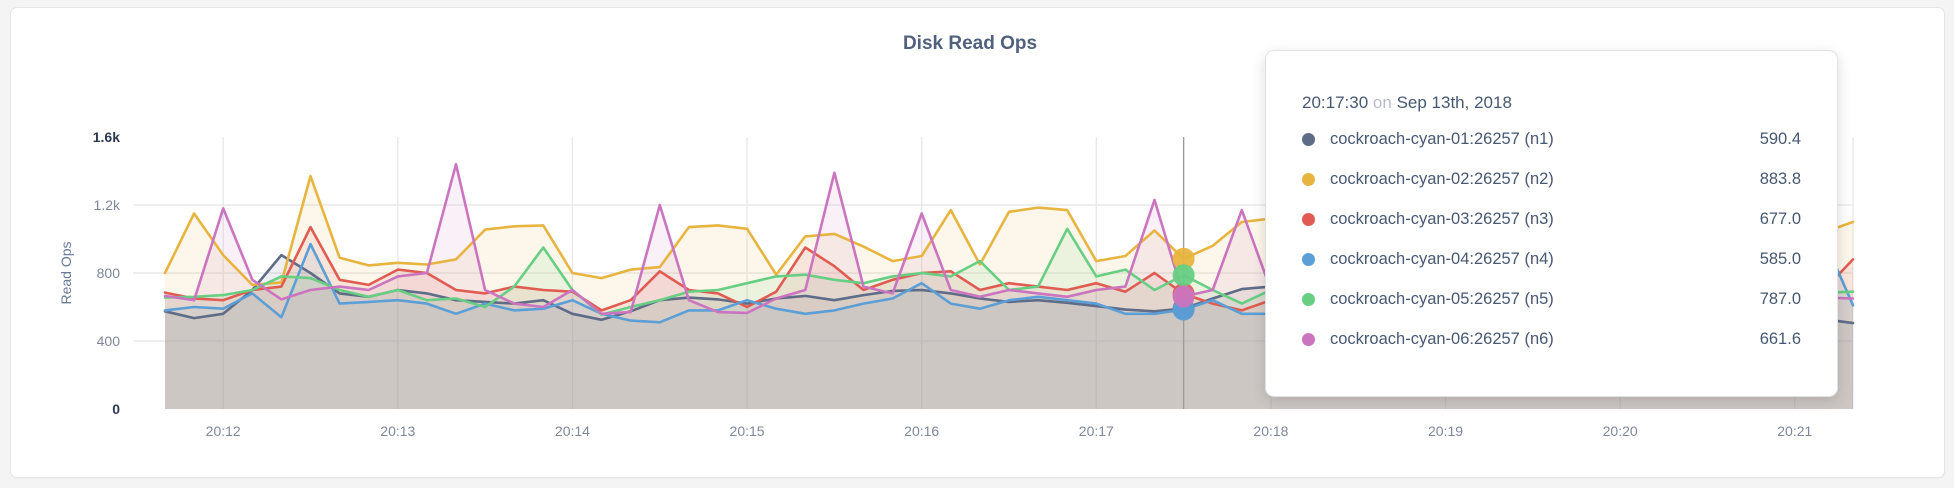 Image resolution: width=1954 pixels, height=488 pixels. What do you see at coordinates (1780, 178) in the screenshot?
I see `series-value: 883.8` at bounding box center [1780, 178].